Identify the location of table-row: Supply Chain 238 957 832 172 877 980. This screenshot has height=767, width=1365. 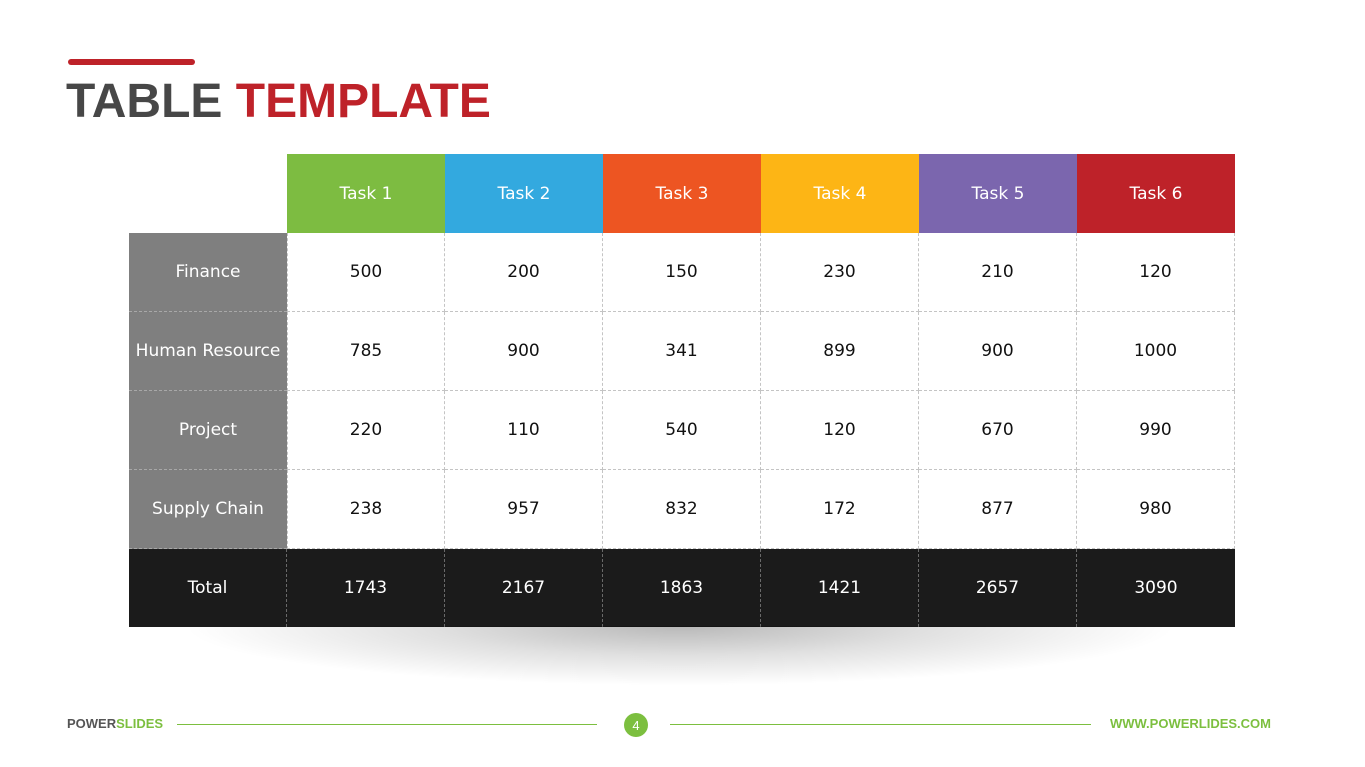
(682, 509).